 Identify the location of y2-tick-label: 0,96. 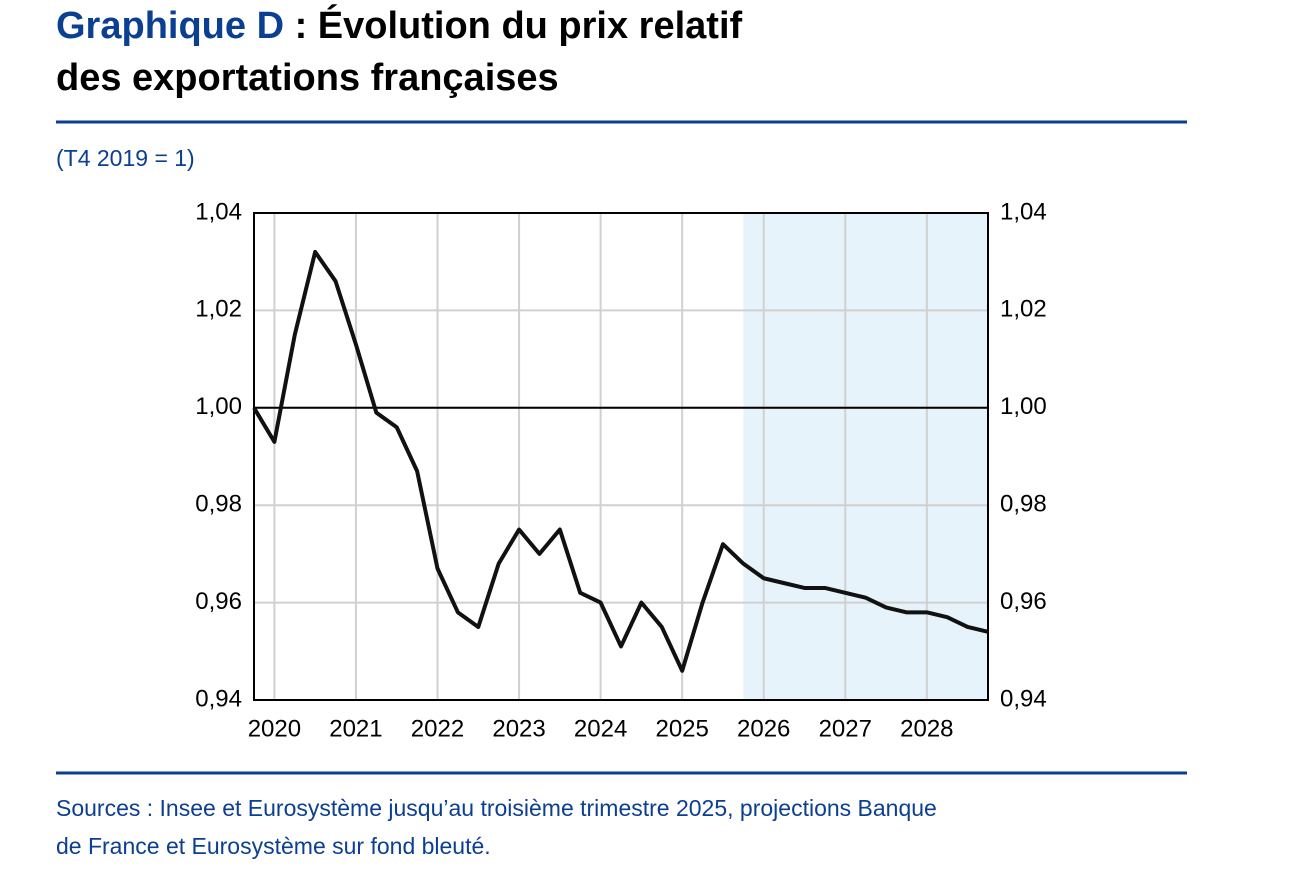
(1023, 601).